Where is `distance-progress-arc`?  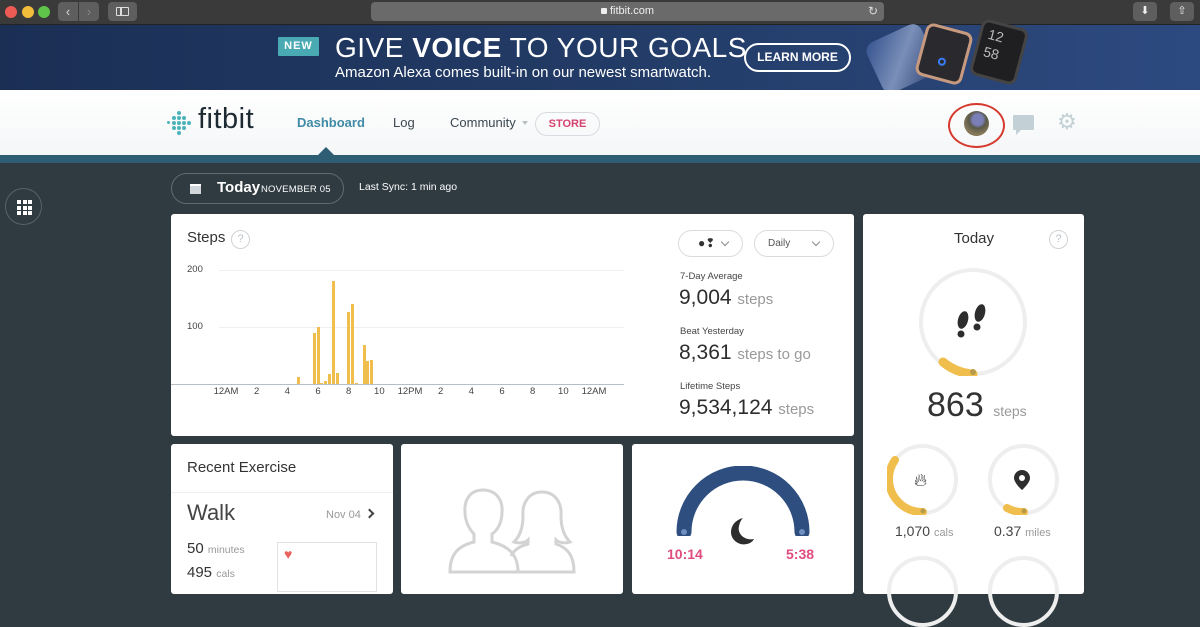 distance-progress-arc is located at coordinates (1015, 509).